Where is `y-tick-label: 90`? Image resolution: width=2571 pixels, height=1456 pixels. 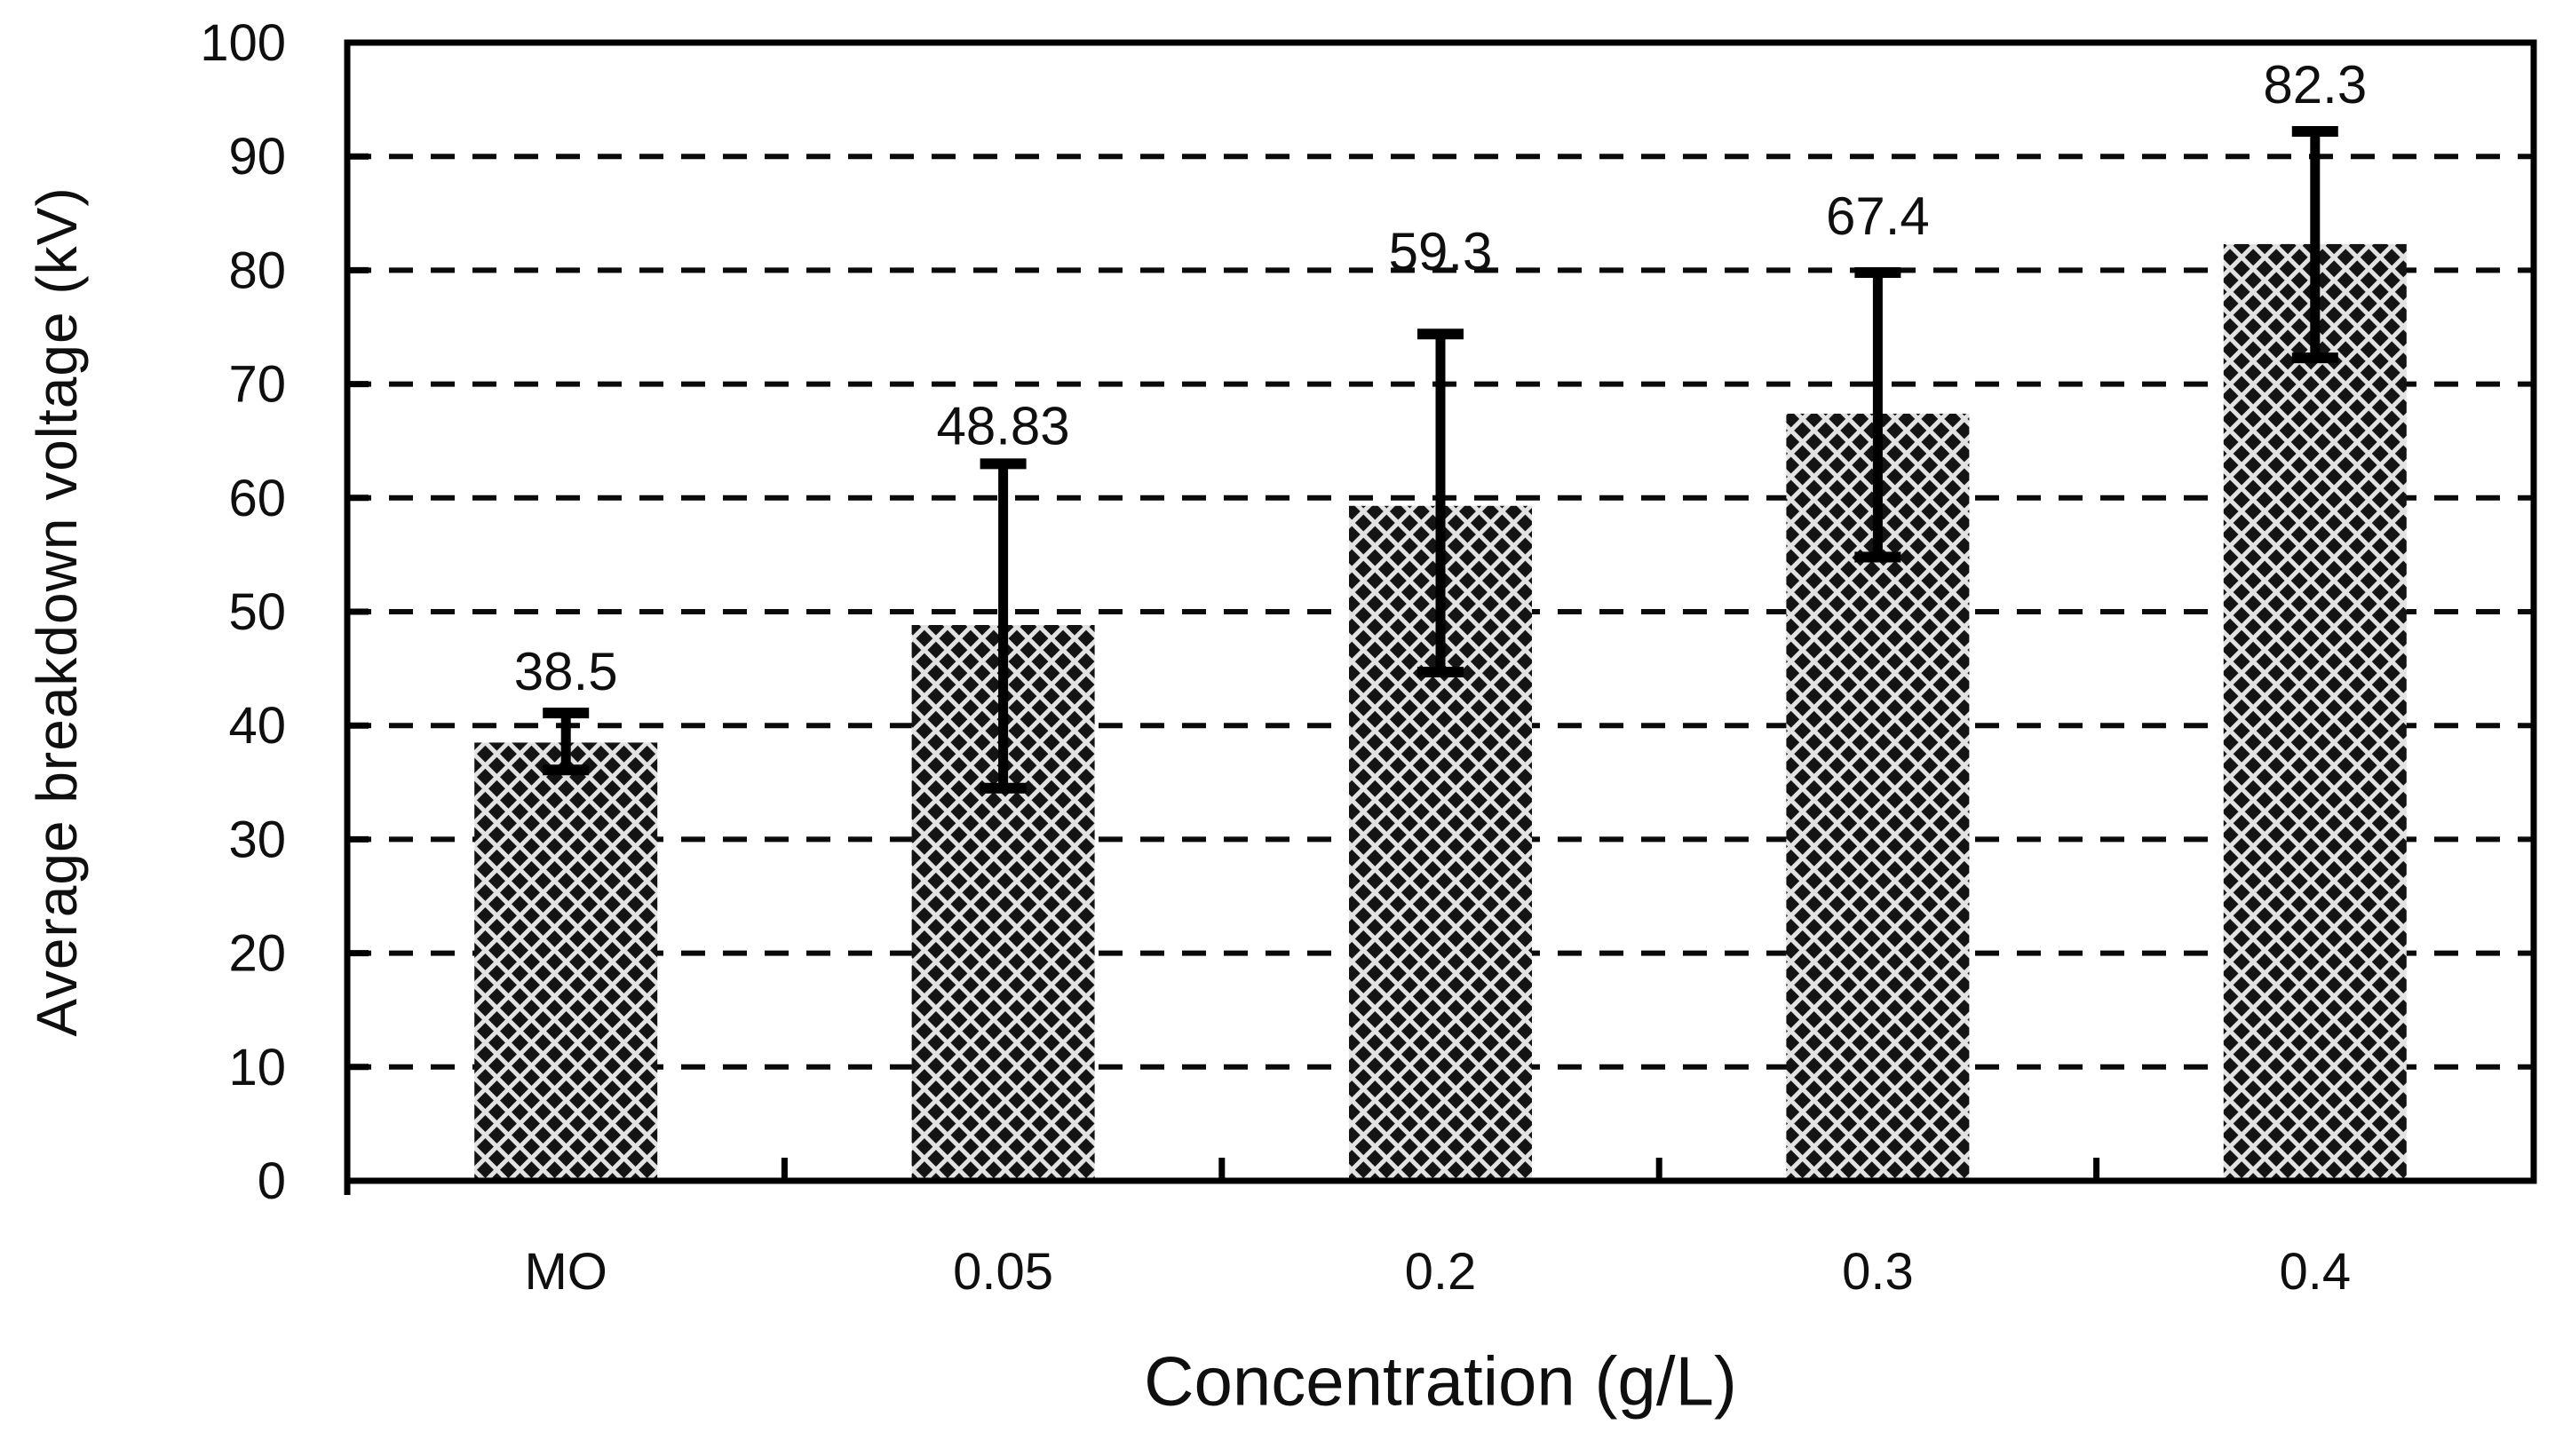 y-tick-label: 90 is located at coordinates (257, 157).